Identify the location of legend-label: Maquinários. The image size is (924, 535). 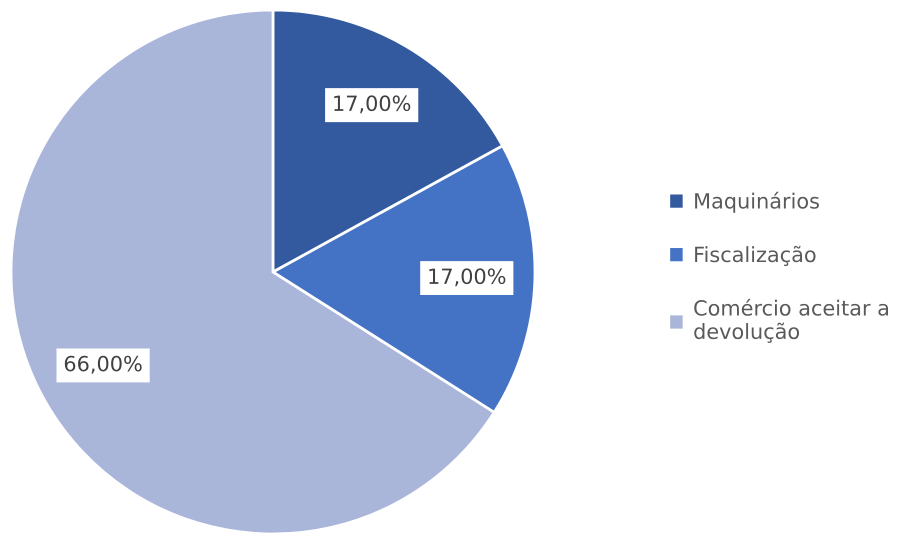
(757, 202).